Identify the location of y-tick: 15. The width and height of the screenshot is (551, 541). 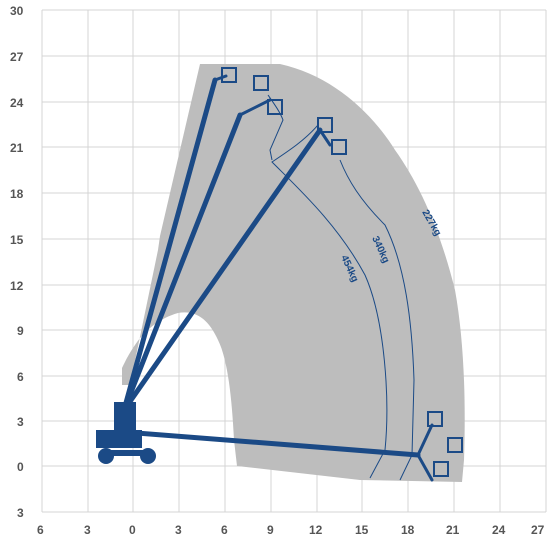
(17, 240).